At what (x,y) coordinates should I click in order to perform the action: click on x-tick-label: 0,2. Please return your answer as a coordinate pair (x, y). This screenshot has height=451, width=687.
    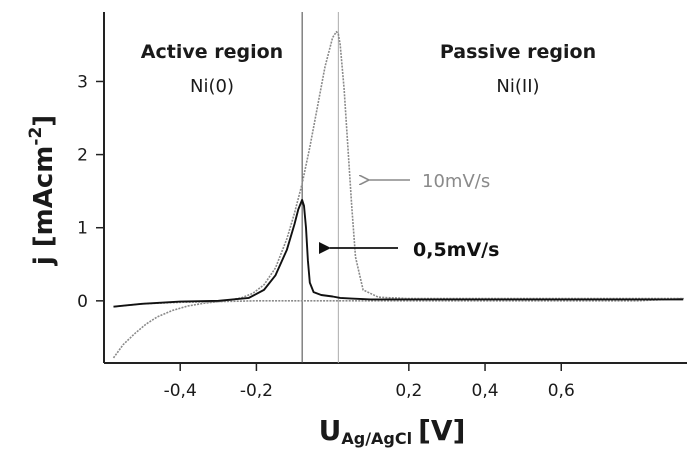
    Looking at the image, I should click on (408, 391).